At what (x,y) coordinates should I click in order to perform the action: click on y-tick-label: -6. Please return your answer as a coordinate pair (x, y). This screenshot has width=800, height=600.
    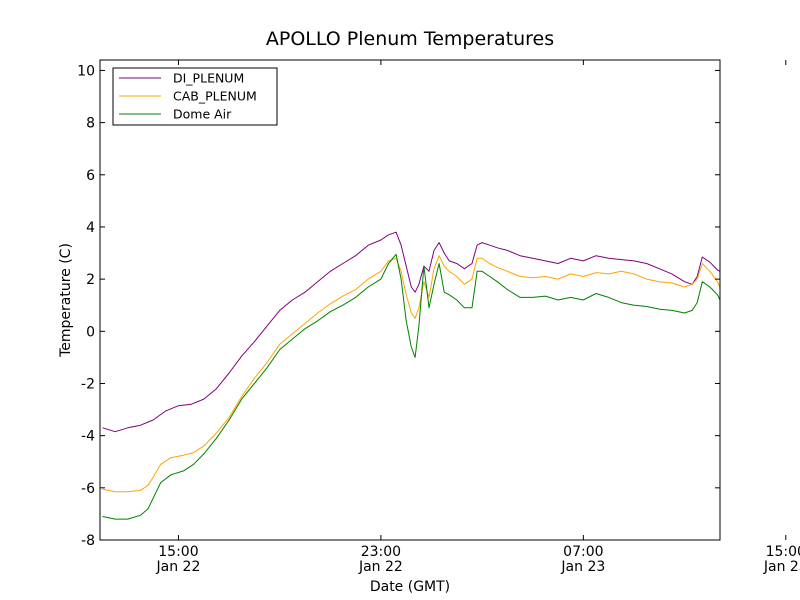
    Looking at the image, I should click on (88, 489).